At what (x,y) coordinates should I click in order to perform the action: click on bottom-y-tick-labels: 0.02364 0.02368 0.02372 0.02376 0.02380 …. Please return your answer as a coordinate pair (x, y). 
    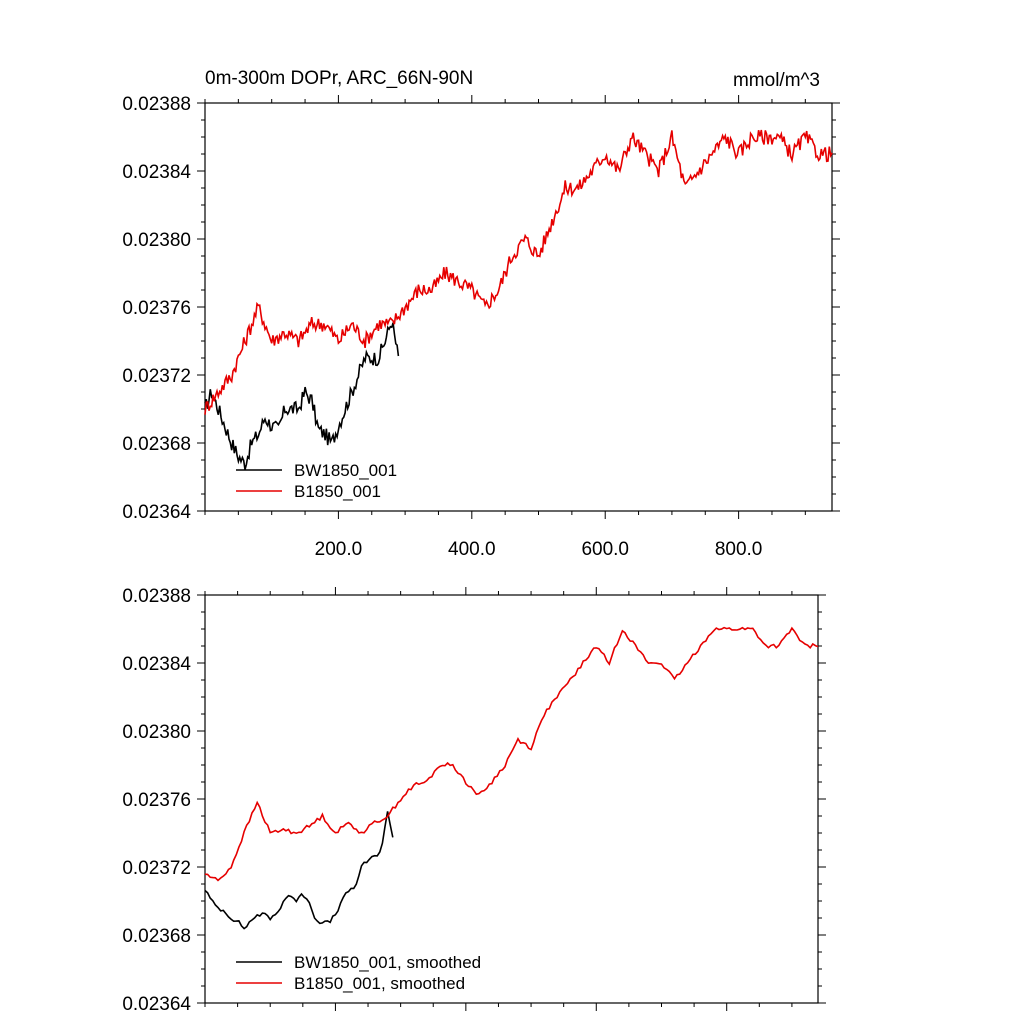
    Looking at the image, I should click on (156, 800).